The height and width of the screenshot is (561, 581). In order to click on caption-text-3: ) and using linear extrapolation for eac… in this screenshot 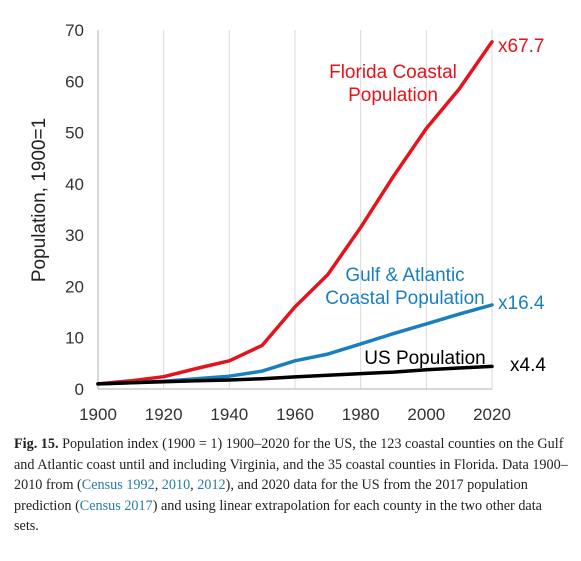, I will do `click(278, 516)`.